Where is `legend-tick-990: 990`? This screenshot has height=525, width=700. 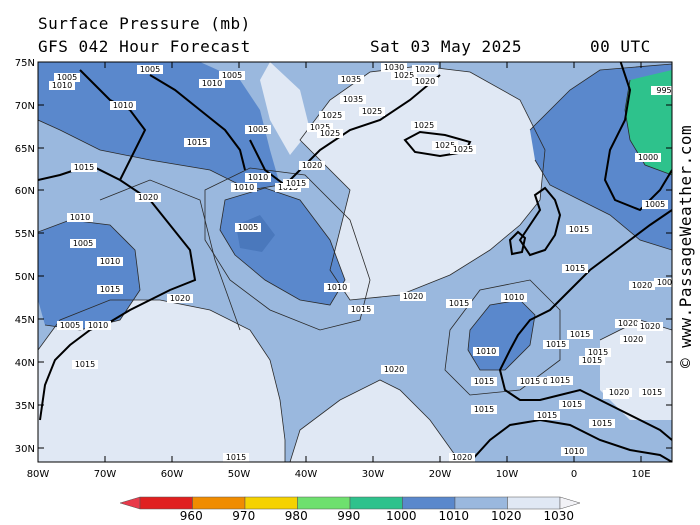 legend-tick-990: 990 is located at coordinates (348, 516).